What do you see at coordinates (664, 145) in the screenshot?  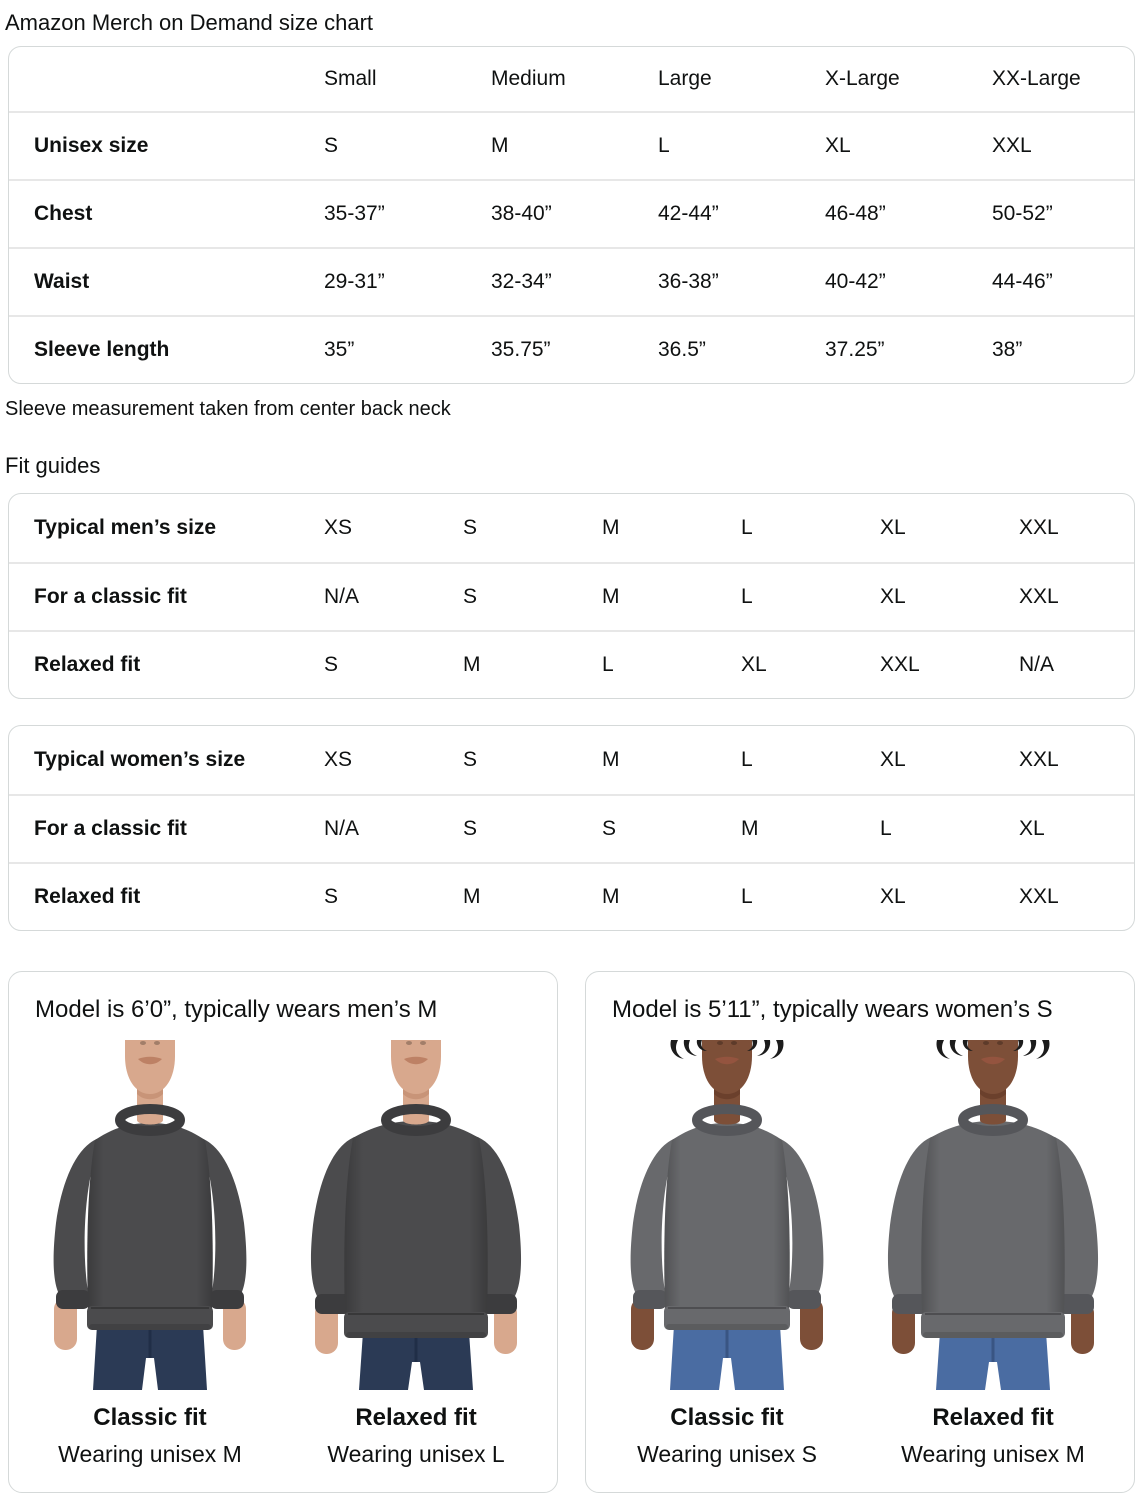 I see `size-cell: L` at bounding box center [664, 145].